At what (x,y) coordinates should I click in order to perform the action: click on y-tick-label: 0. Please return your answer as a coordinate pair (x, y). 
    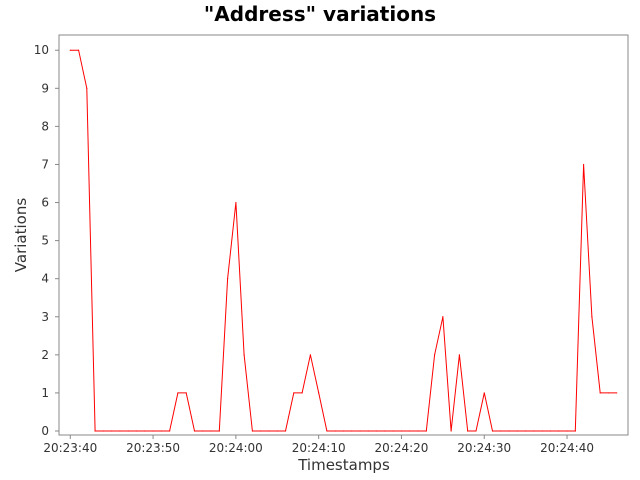
    Looking at the image, I should click on (45, 431).